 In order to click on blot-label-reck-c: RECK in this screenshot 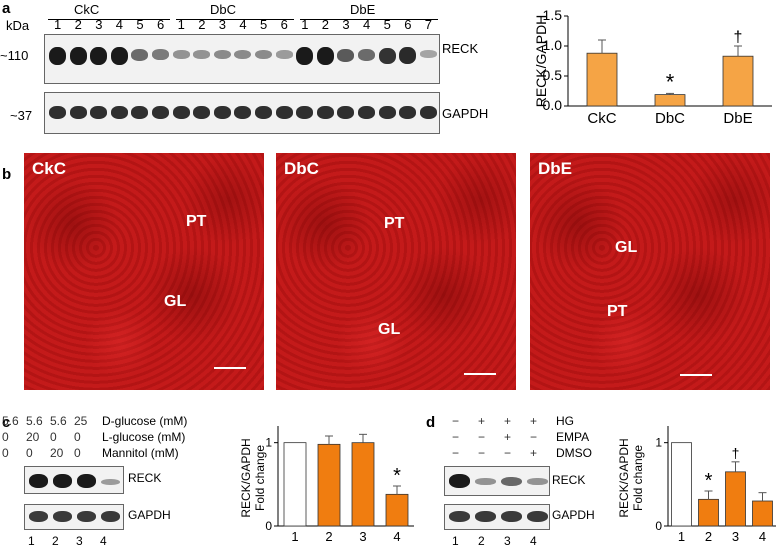, I will do `click(145, 478)`.